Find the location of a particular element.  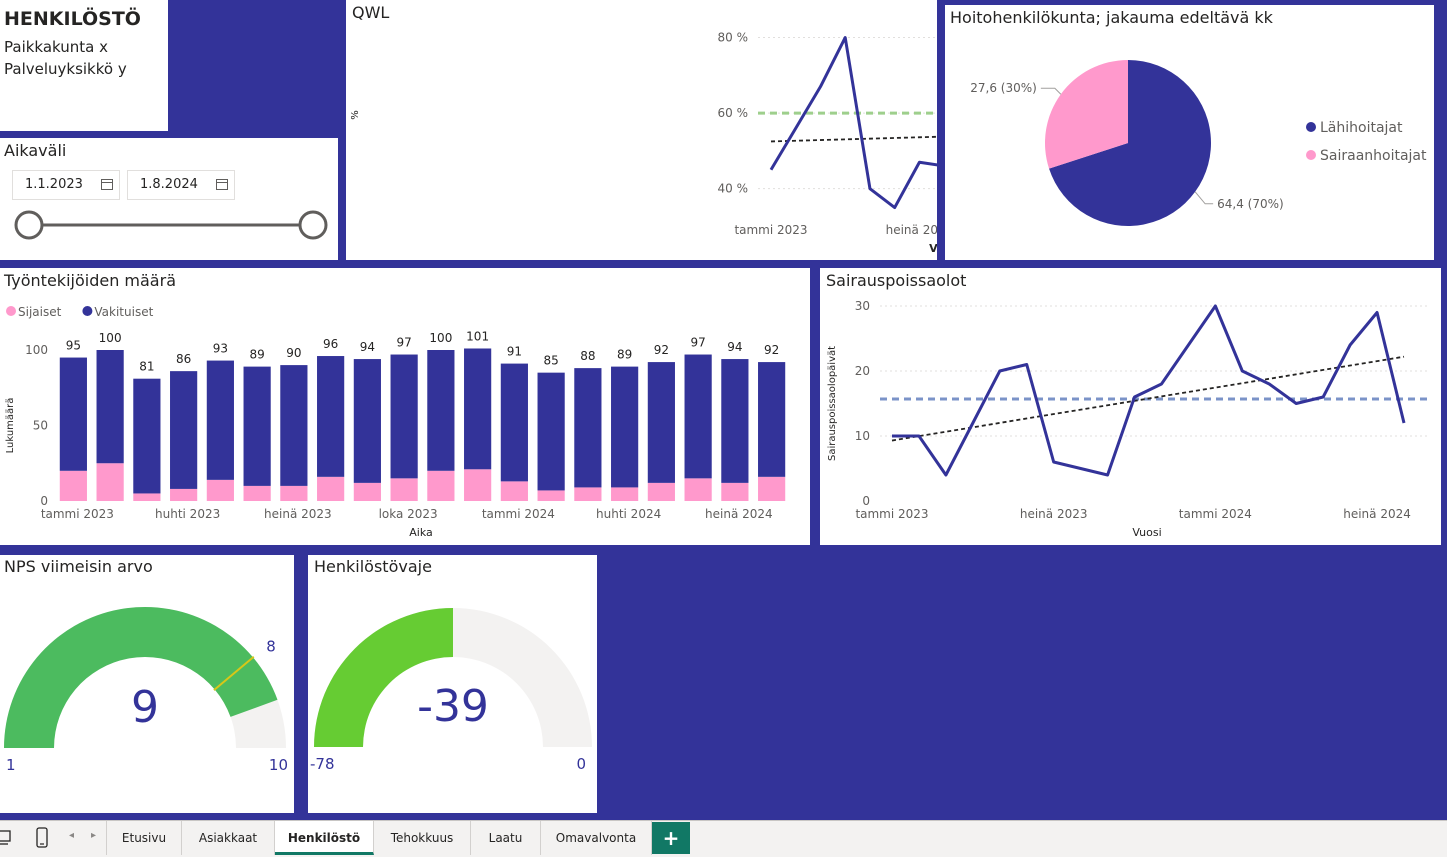

plus-icon: + is located at coordinates (671, 838).